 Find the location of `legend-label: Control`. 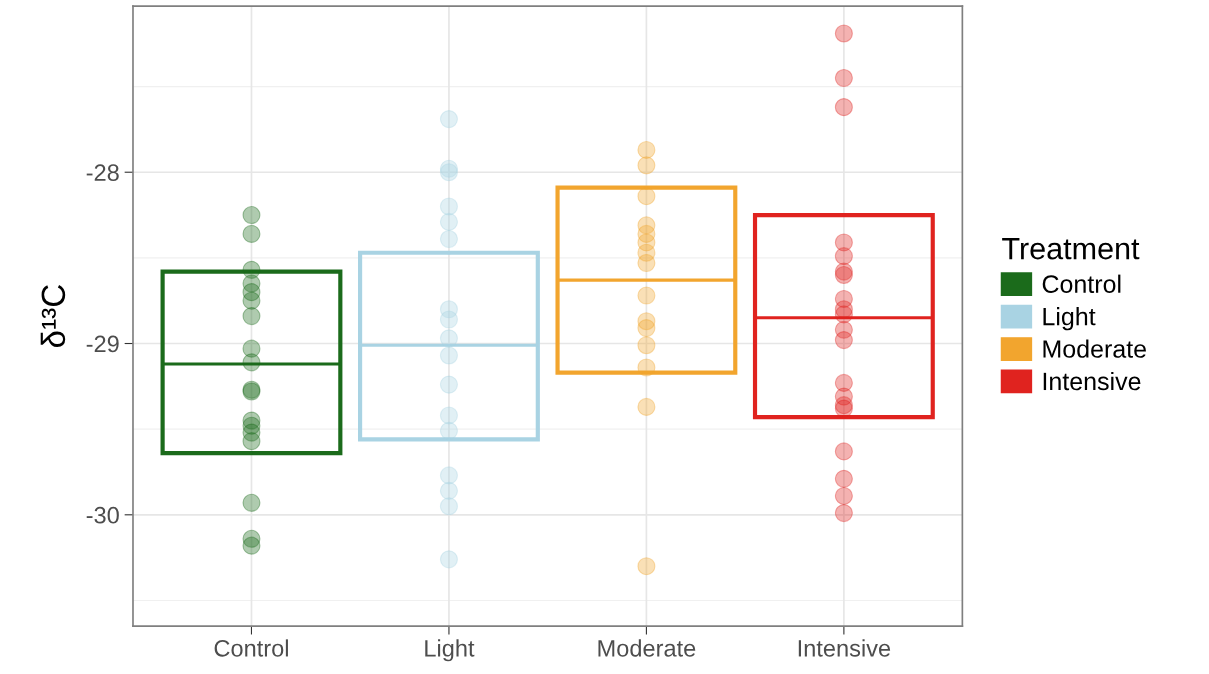

legend-label: Control is located at coordinates (1081, 283).